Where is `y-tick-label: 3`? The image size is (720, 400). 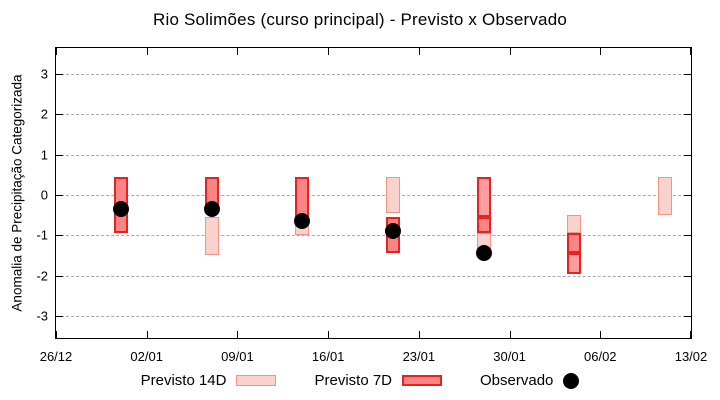 y-tick-label: 3 is located at coordinates (44, 74).